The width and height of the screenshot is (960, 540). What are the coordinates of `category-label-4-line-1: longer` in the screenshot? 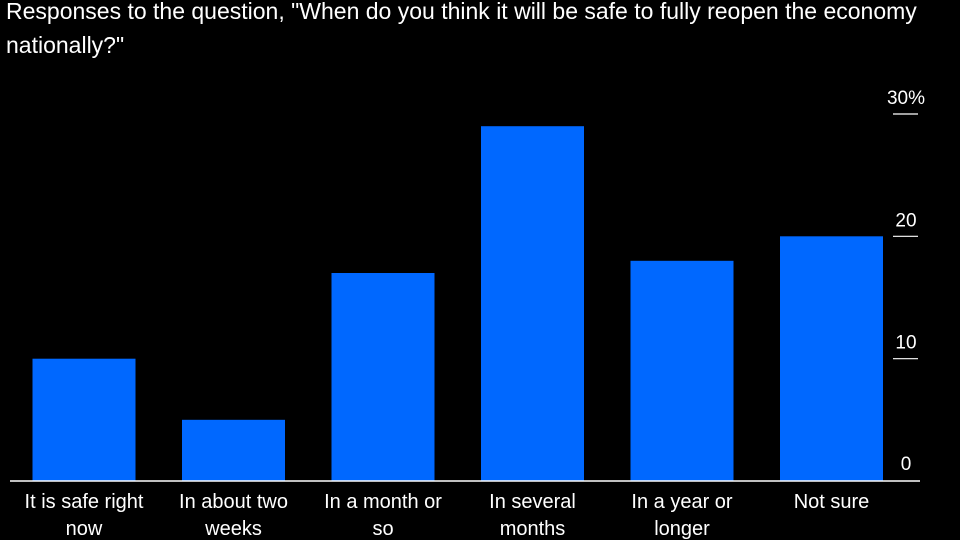 It's located at (682, 529).